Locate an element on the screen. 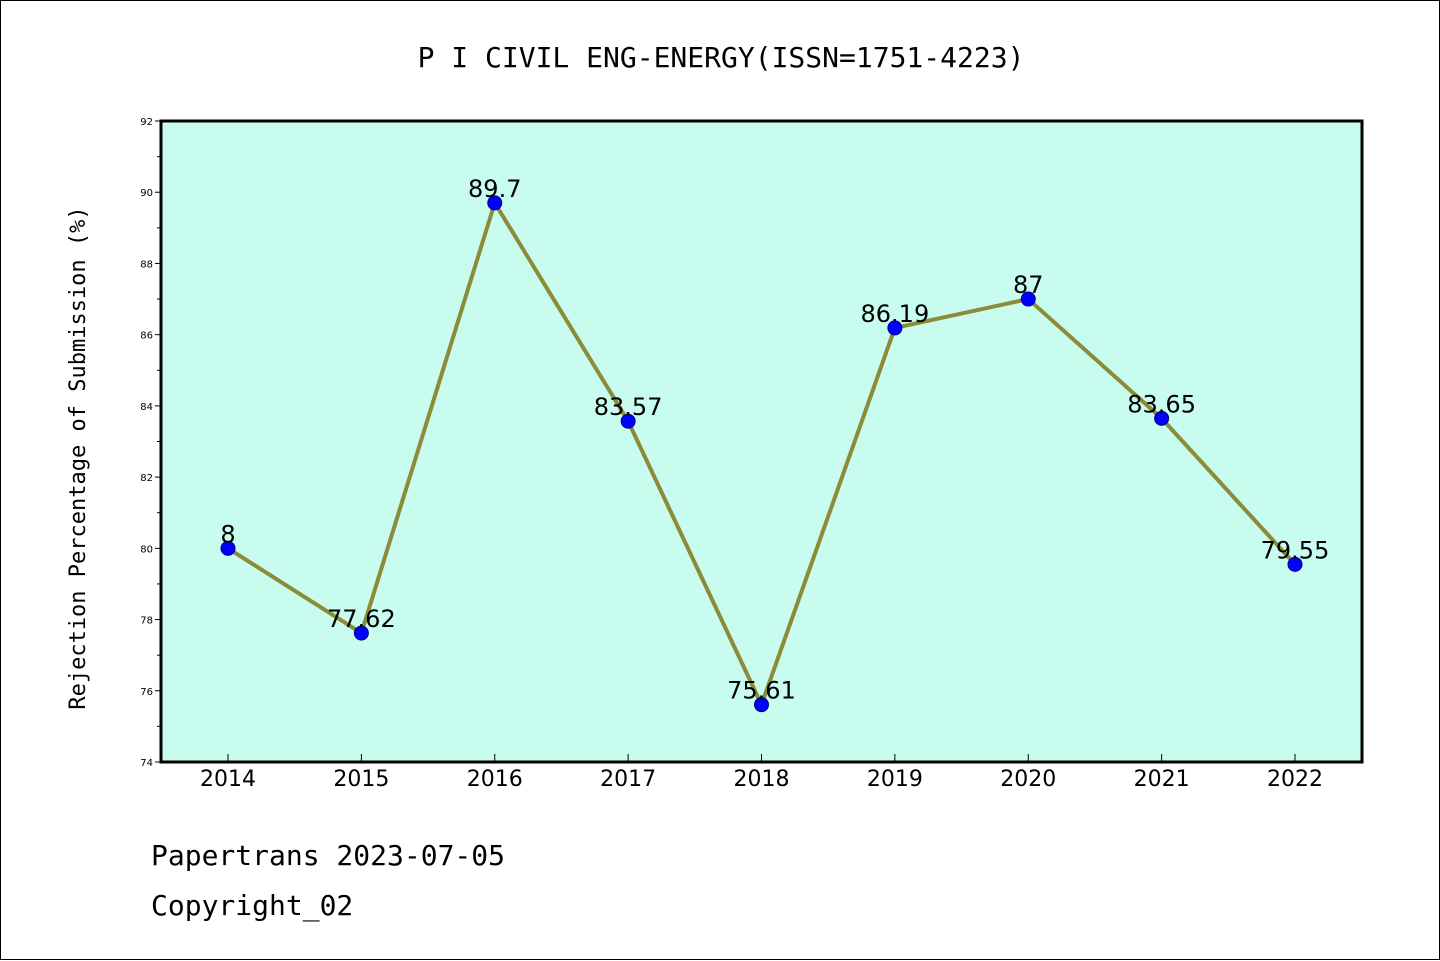  x-tick-label: 2015 is located at coordinates (361, 779).